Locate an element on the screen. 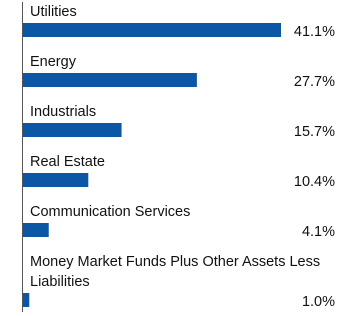  category-label: Real Estate is located at coordinates (67, 162).